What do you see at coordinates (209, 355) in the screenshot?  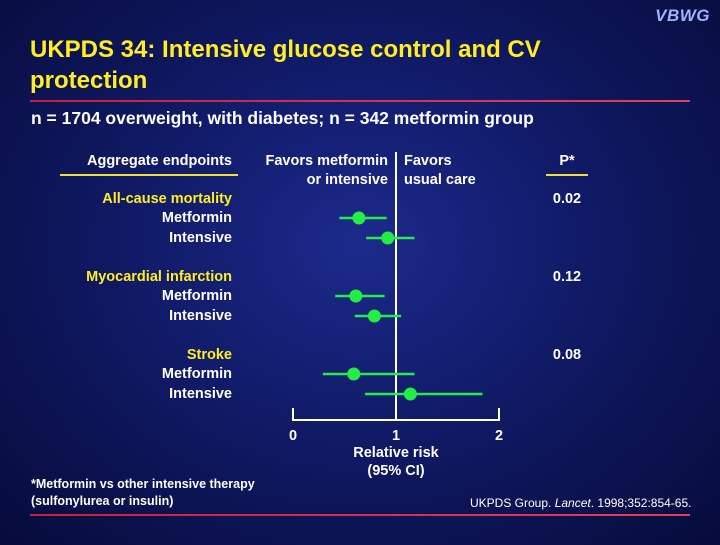 I see `endpoint-label-stroke: Stroke` at bounding box center [209, 355].